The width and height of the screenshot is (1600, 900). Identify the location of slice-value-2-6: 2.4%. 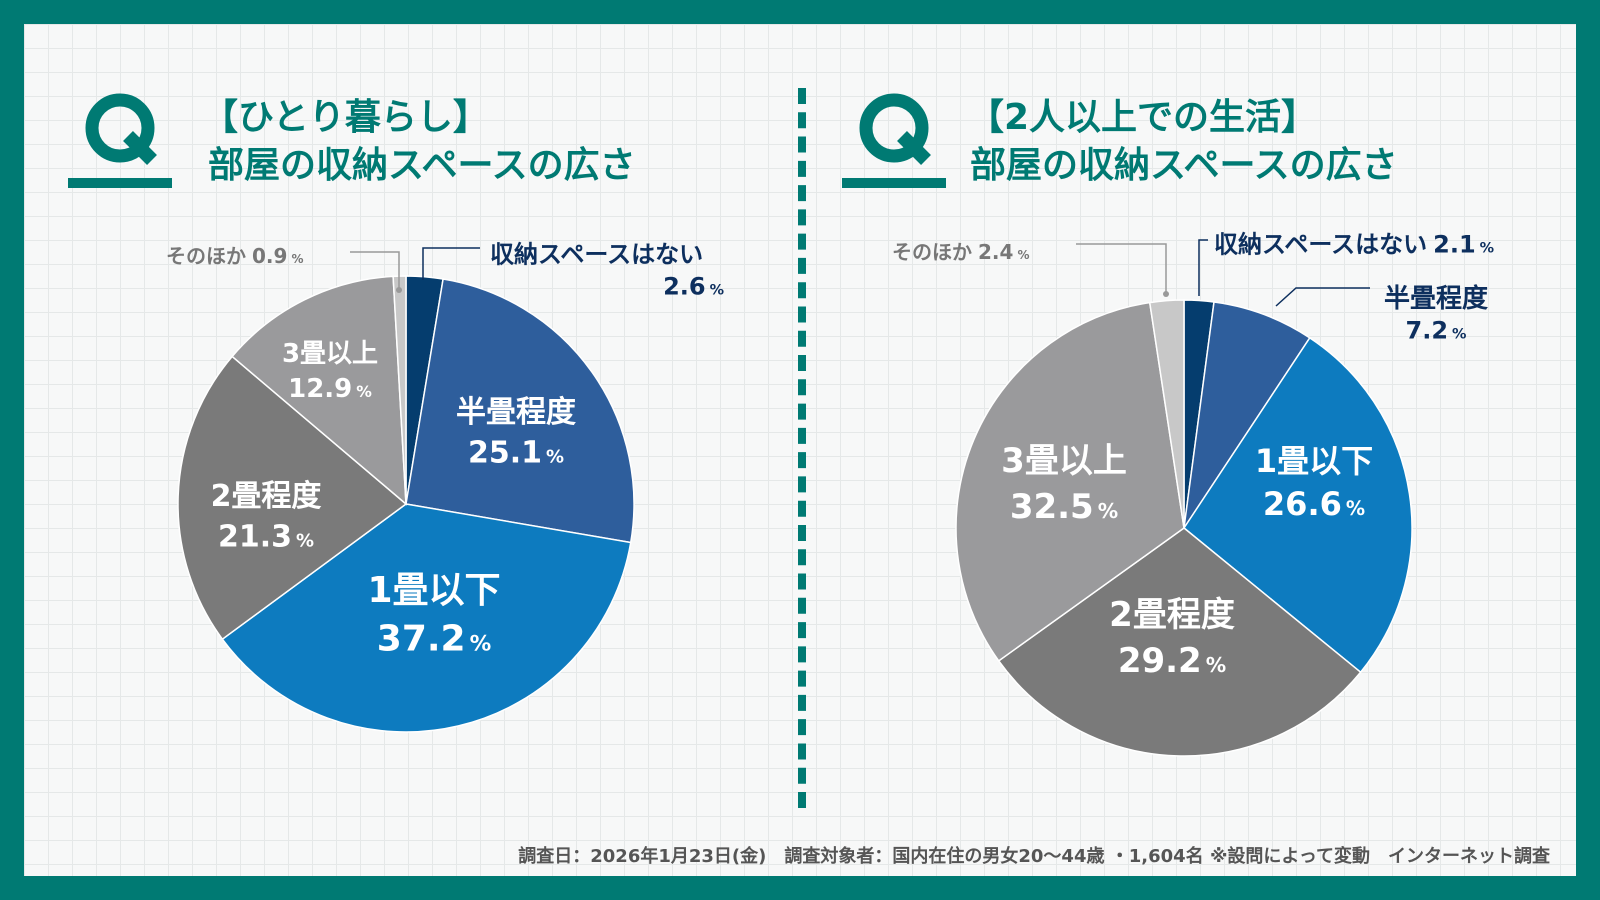
(1003, 252).